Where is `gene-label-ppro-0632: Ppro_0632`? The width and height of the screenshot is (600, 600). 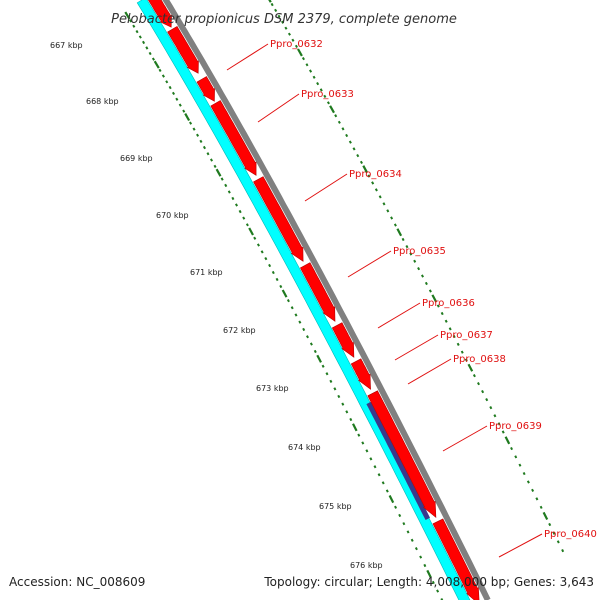 gene-label-ppro-0632: Ppro_0632 is located at coordinates (296, 44).